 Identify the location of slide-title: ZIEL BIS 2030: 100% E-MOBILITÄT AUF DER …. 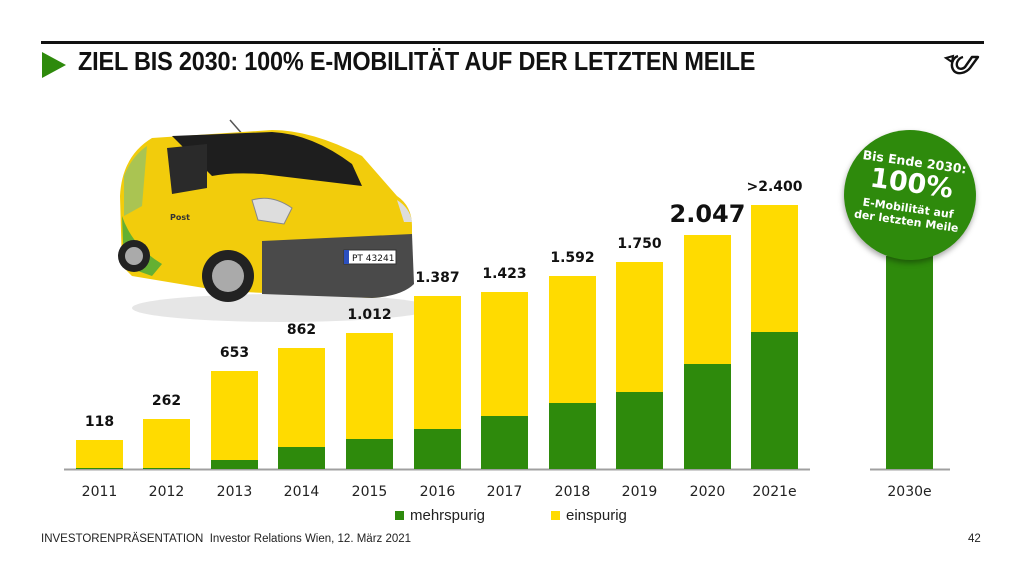
(417, 62).